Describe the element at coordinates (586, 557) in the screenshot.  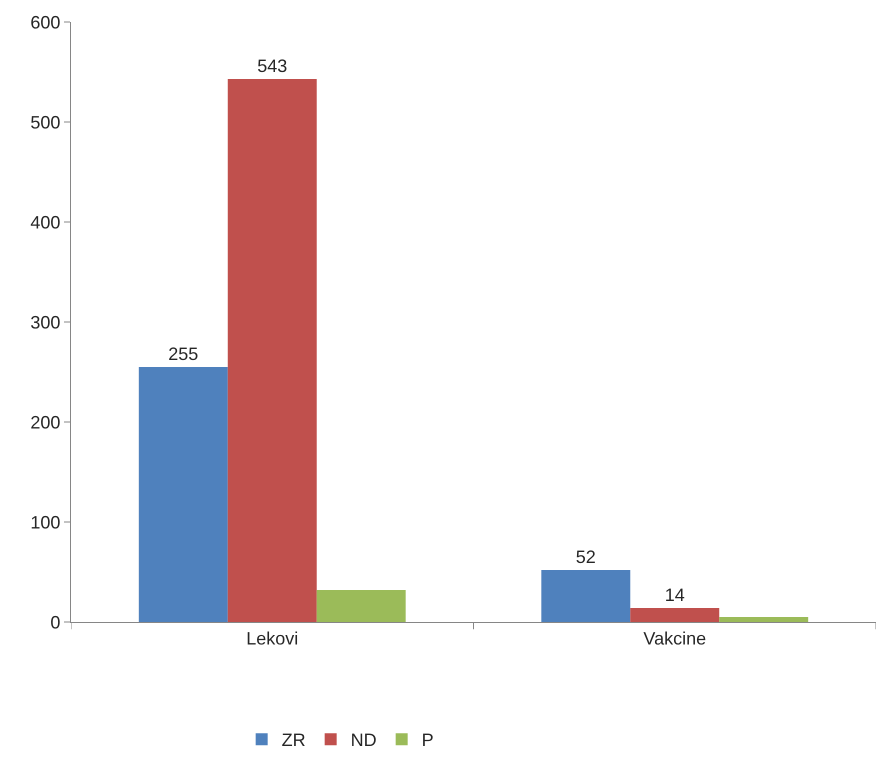
I see `data-label: 52` at that location.